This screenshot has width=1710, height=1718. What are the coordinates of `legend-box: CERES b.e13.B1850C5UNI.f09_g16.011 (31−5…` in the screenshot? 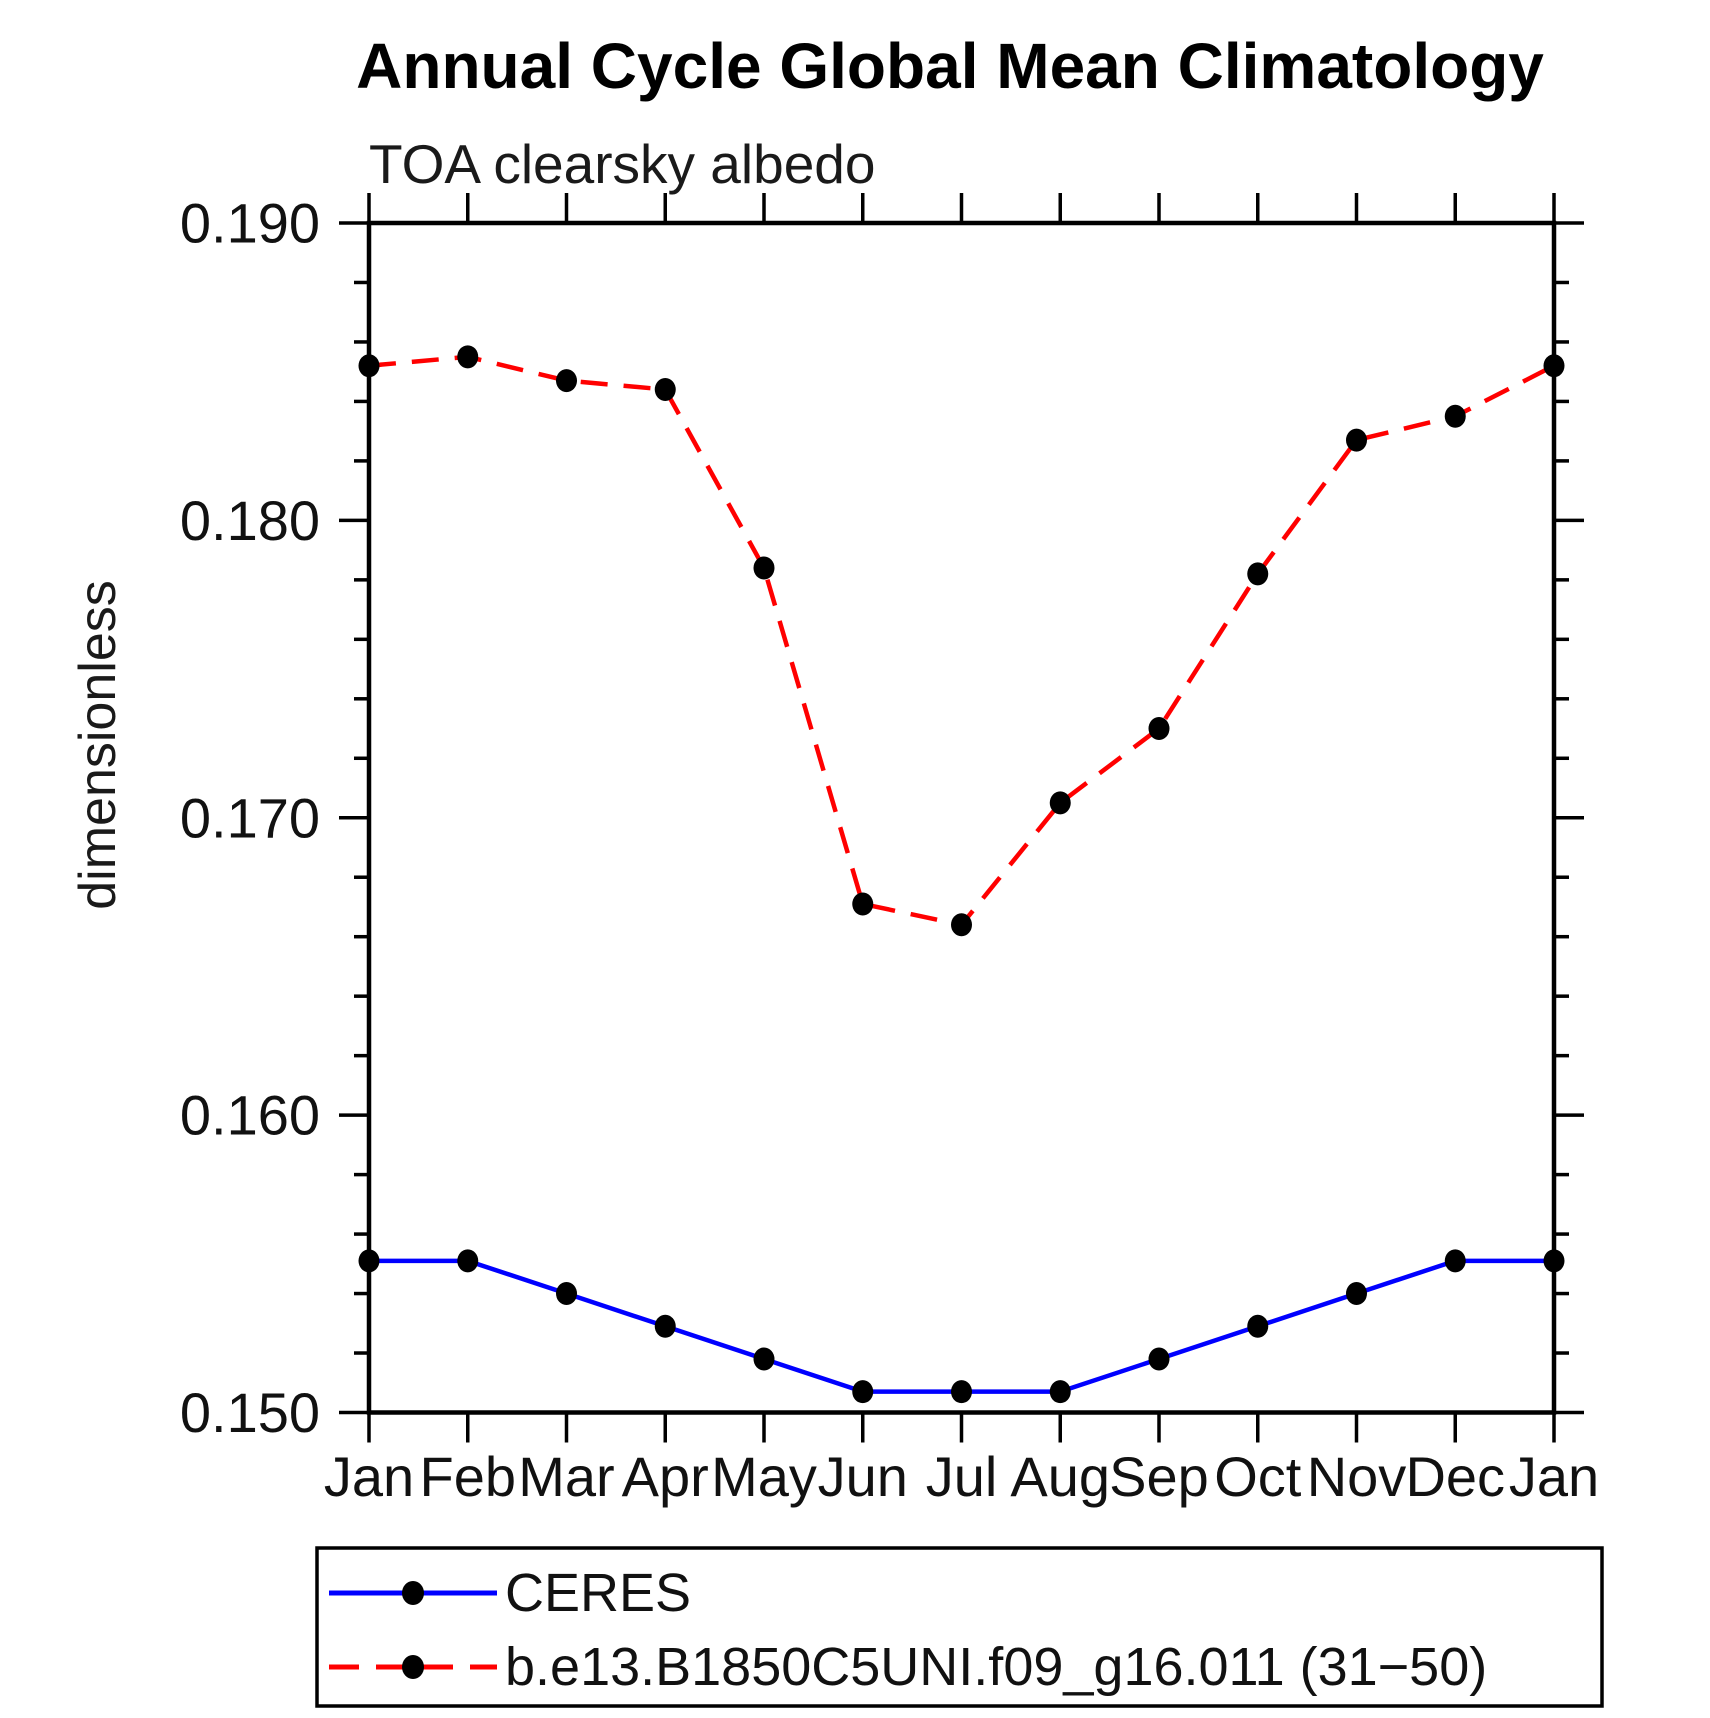 It's located at (959, 1627).